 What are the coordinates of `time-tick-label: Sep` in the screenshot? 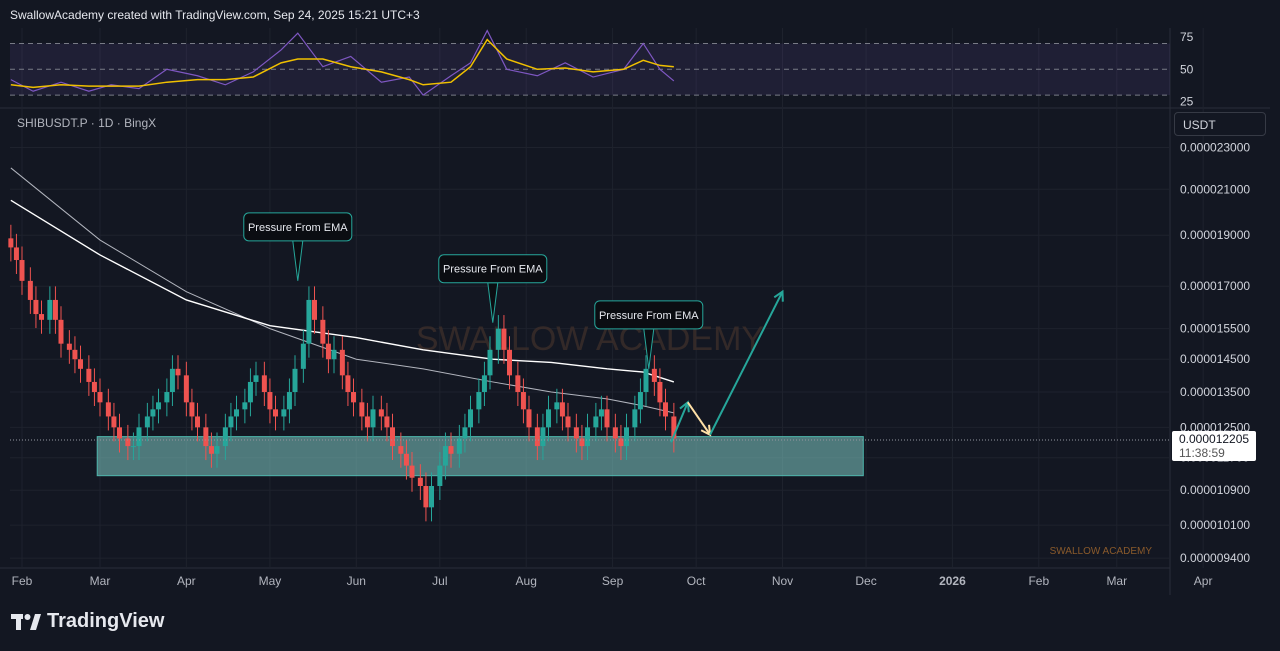 It's located at (613, 581).